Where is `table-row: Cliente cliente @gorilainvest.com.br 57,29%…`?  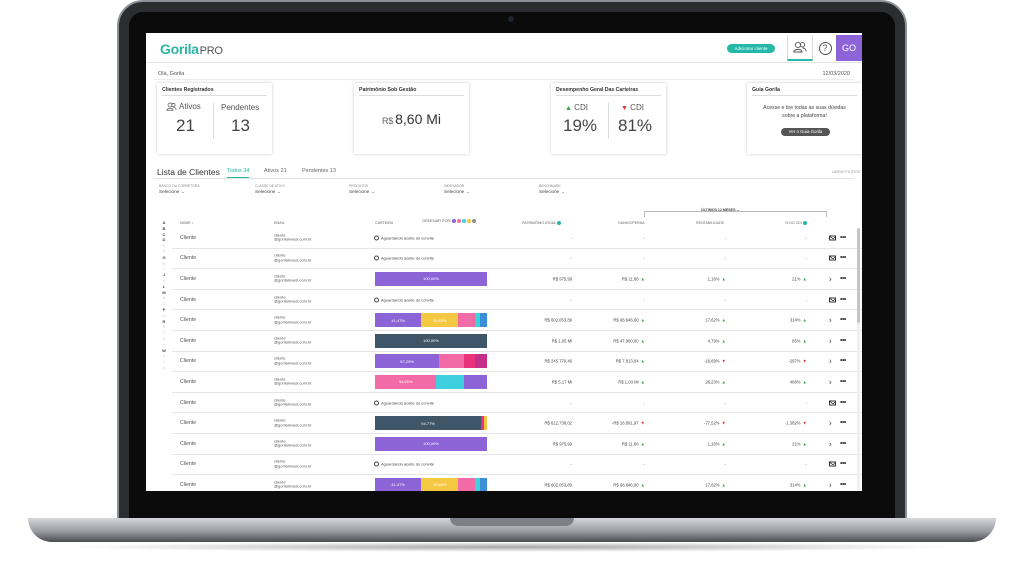
table-row: Cliente cliente @gorilainvest.com.br 57,29%… is located at coordinates (517, 362).